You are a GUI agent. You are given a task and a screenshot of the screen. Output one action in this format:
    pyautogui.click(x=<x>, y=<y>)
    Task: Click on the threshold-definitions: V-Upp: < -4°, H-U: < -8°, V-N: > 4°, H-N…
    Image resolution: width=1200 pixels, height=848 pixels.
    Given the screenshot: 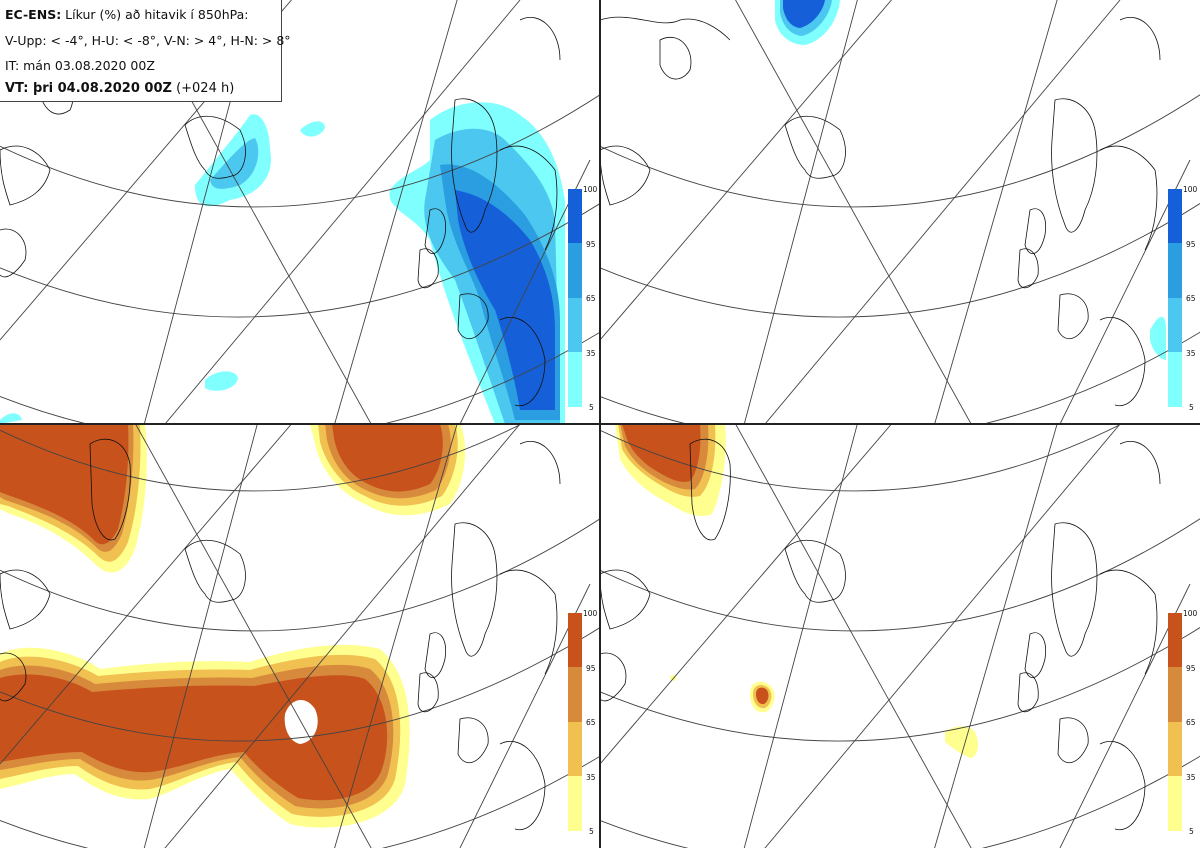 What is the action you would take?
    pyautogui.click(x=148, y=40)
    